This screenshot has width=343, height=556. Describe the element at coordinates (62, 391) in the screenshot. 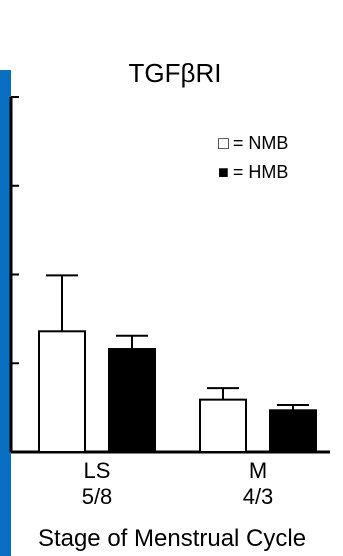

I see `bar-nmb-ls` at that location.